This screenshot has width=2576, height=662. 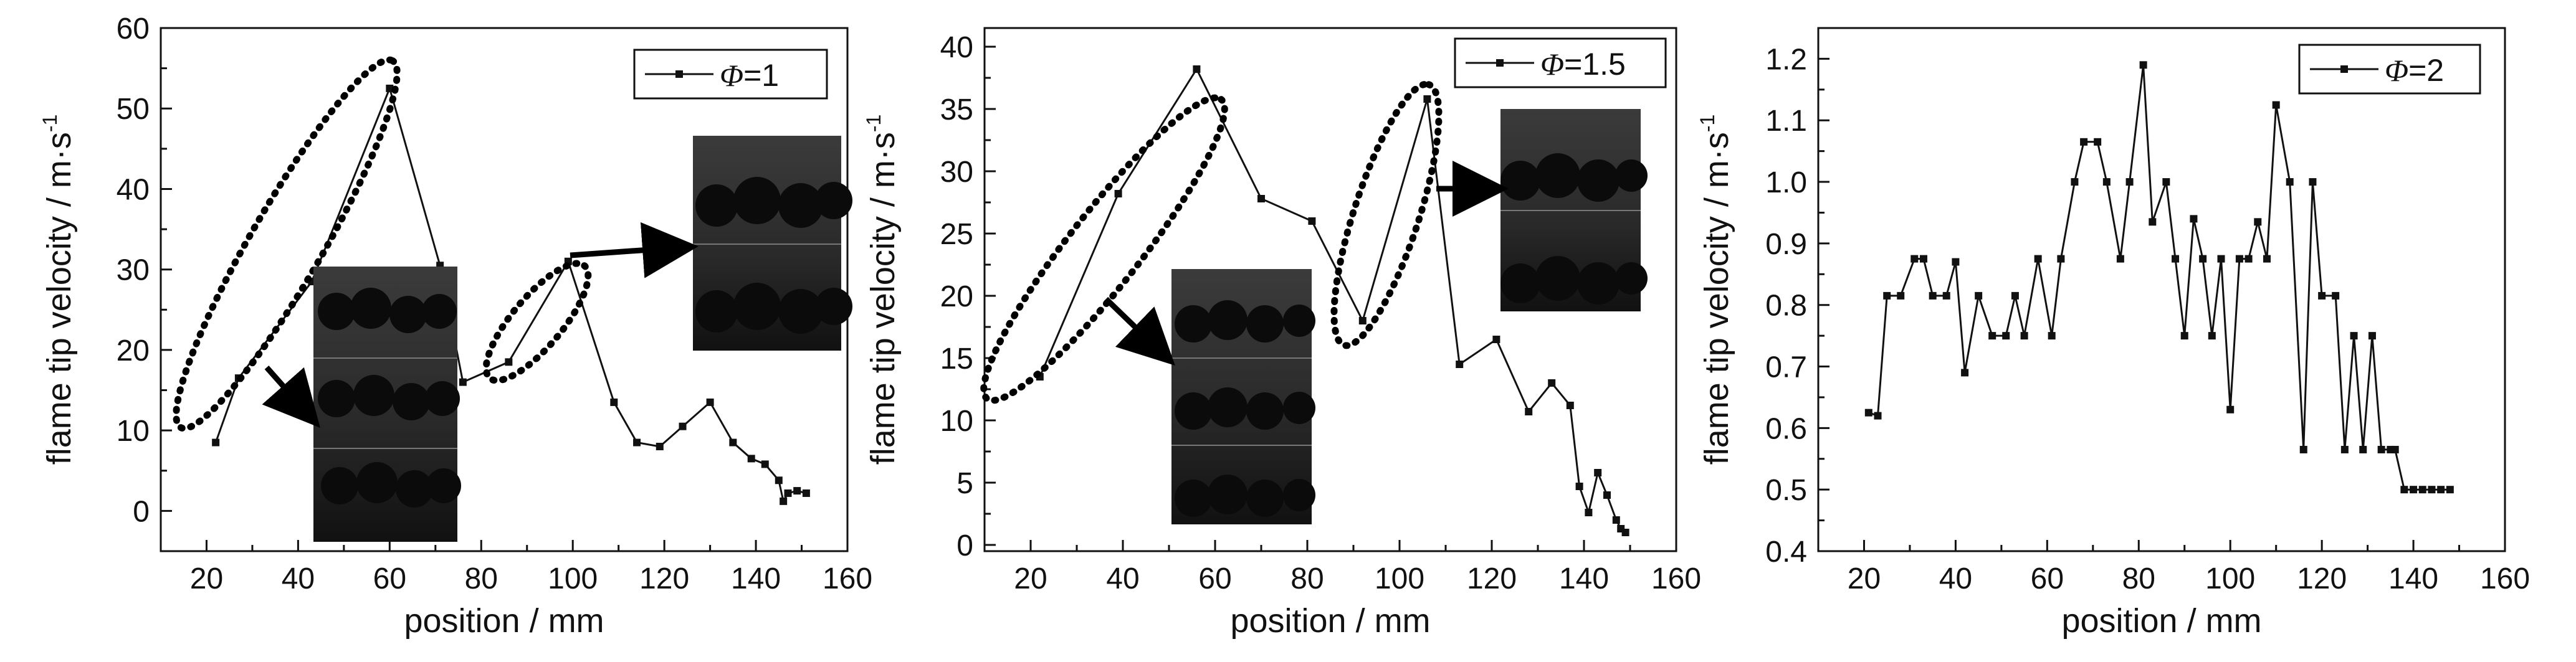 What do you see at coordinates (1786, 306) in the screenshot?
I see `y-tick-label: 0.8` at bounding box center [1786, 306].